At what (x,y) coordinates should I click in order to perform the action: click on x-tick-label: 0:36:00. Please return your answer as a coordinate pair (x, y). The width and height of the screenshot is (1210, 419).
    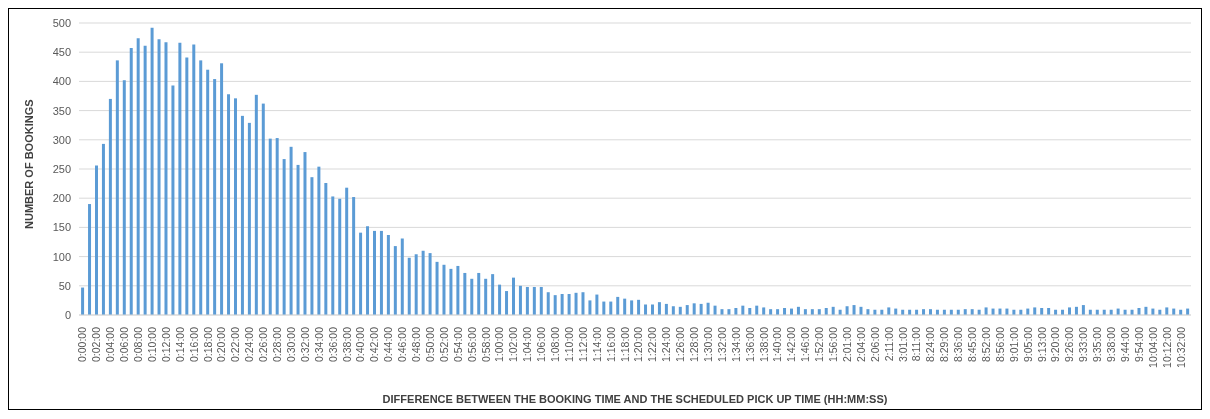
    Looking at the image, I should click on (332, 344).